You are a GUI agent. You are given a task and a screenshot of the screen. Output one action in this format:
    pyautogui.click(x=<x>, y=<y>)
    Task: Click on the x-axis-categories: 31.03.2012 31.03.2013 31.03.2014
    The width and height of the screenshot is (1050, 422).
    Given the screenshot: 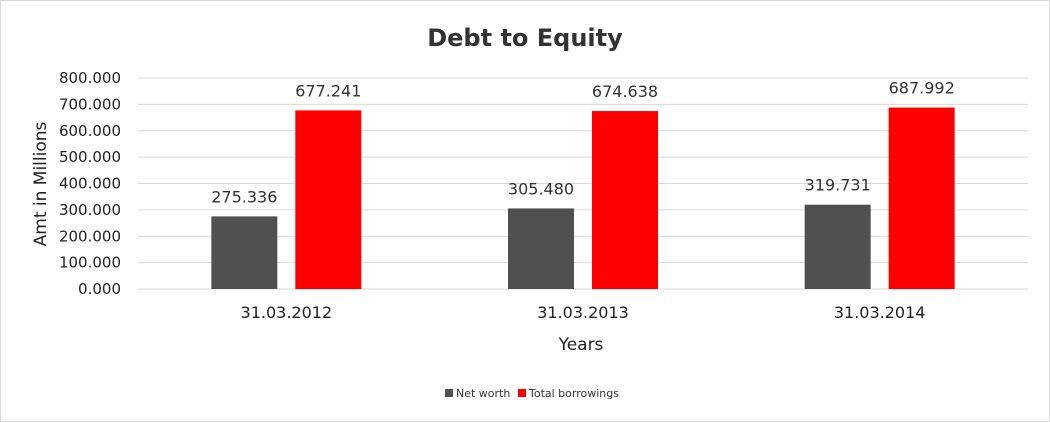 What is the action you would take?
    pyautogui.click(x=583, y=312)
    